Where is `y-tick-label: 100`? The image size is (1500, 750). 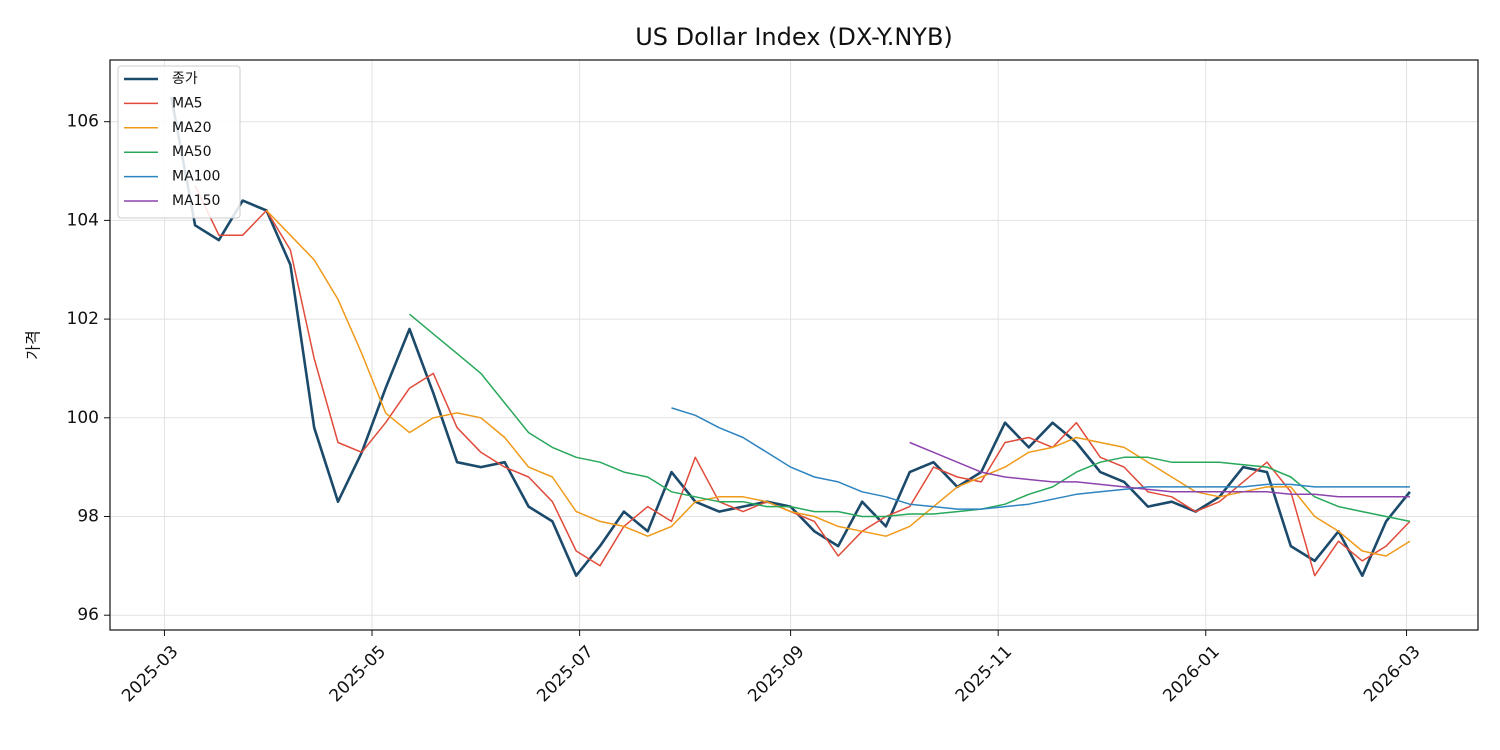 y-tick-label: 100 is located at coordinates (83, 418).